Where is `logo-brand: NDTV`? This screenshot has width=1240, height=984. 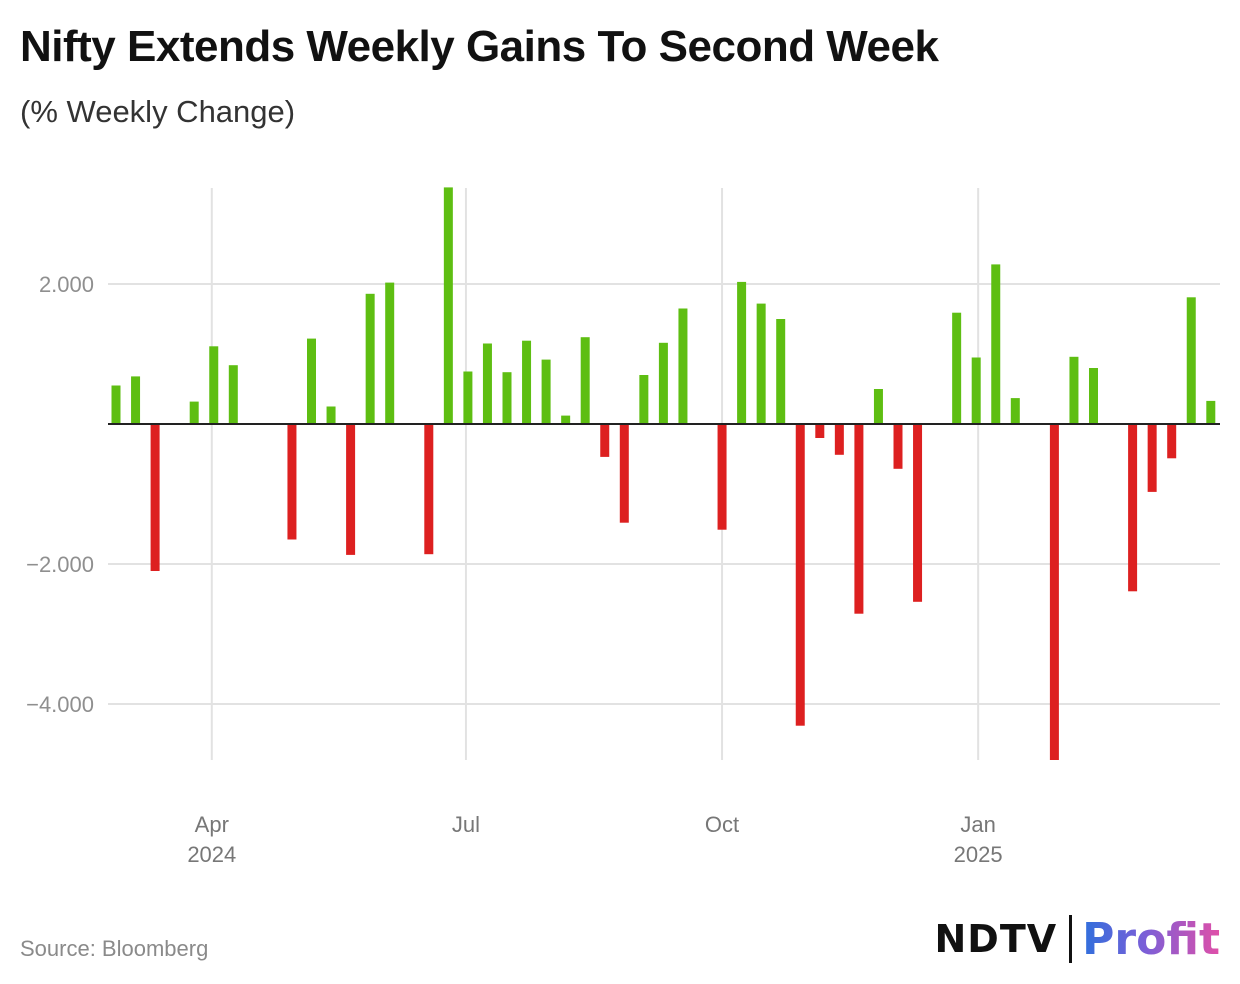
logo-brand: NDTV is located at coordinates (996, 939).